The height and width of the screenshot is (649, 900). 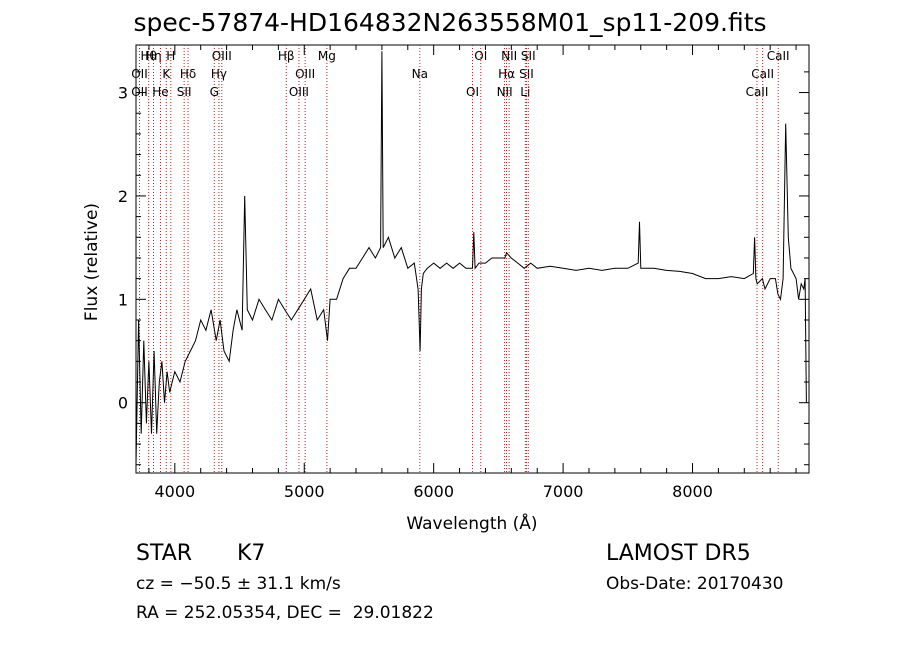 I want to click on x-tick-label: 4000, so click(x=174, y=491).